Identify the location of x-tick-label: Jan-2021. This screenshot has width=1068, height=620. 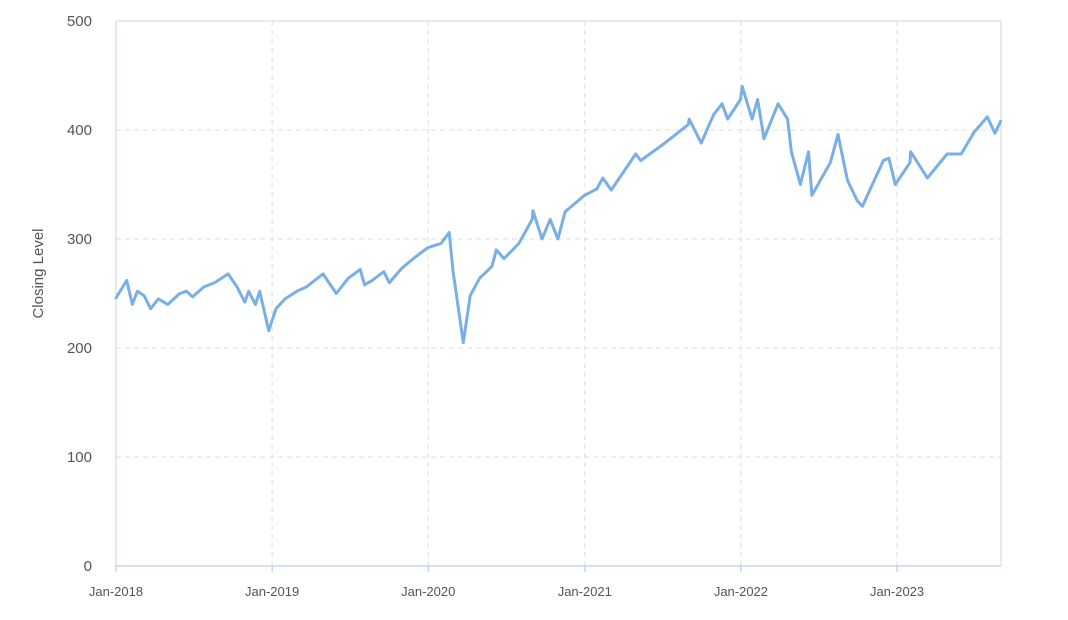
(585, 591).